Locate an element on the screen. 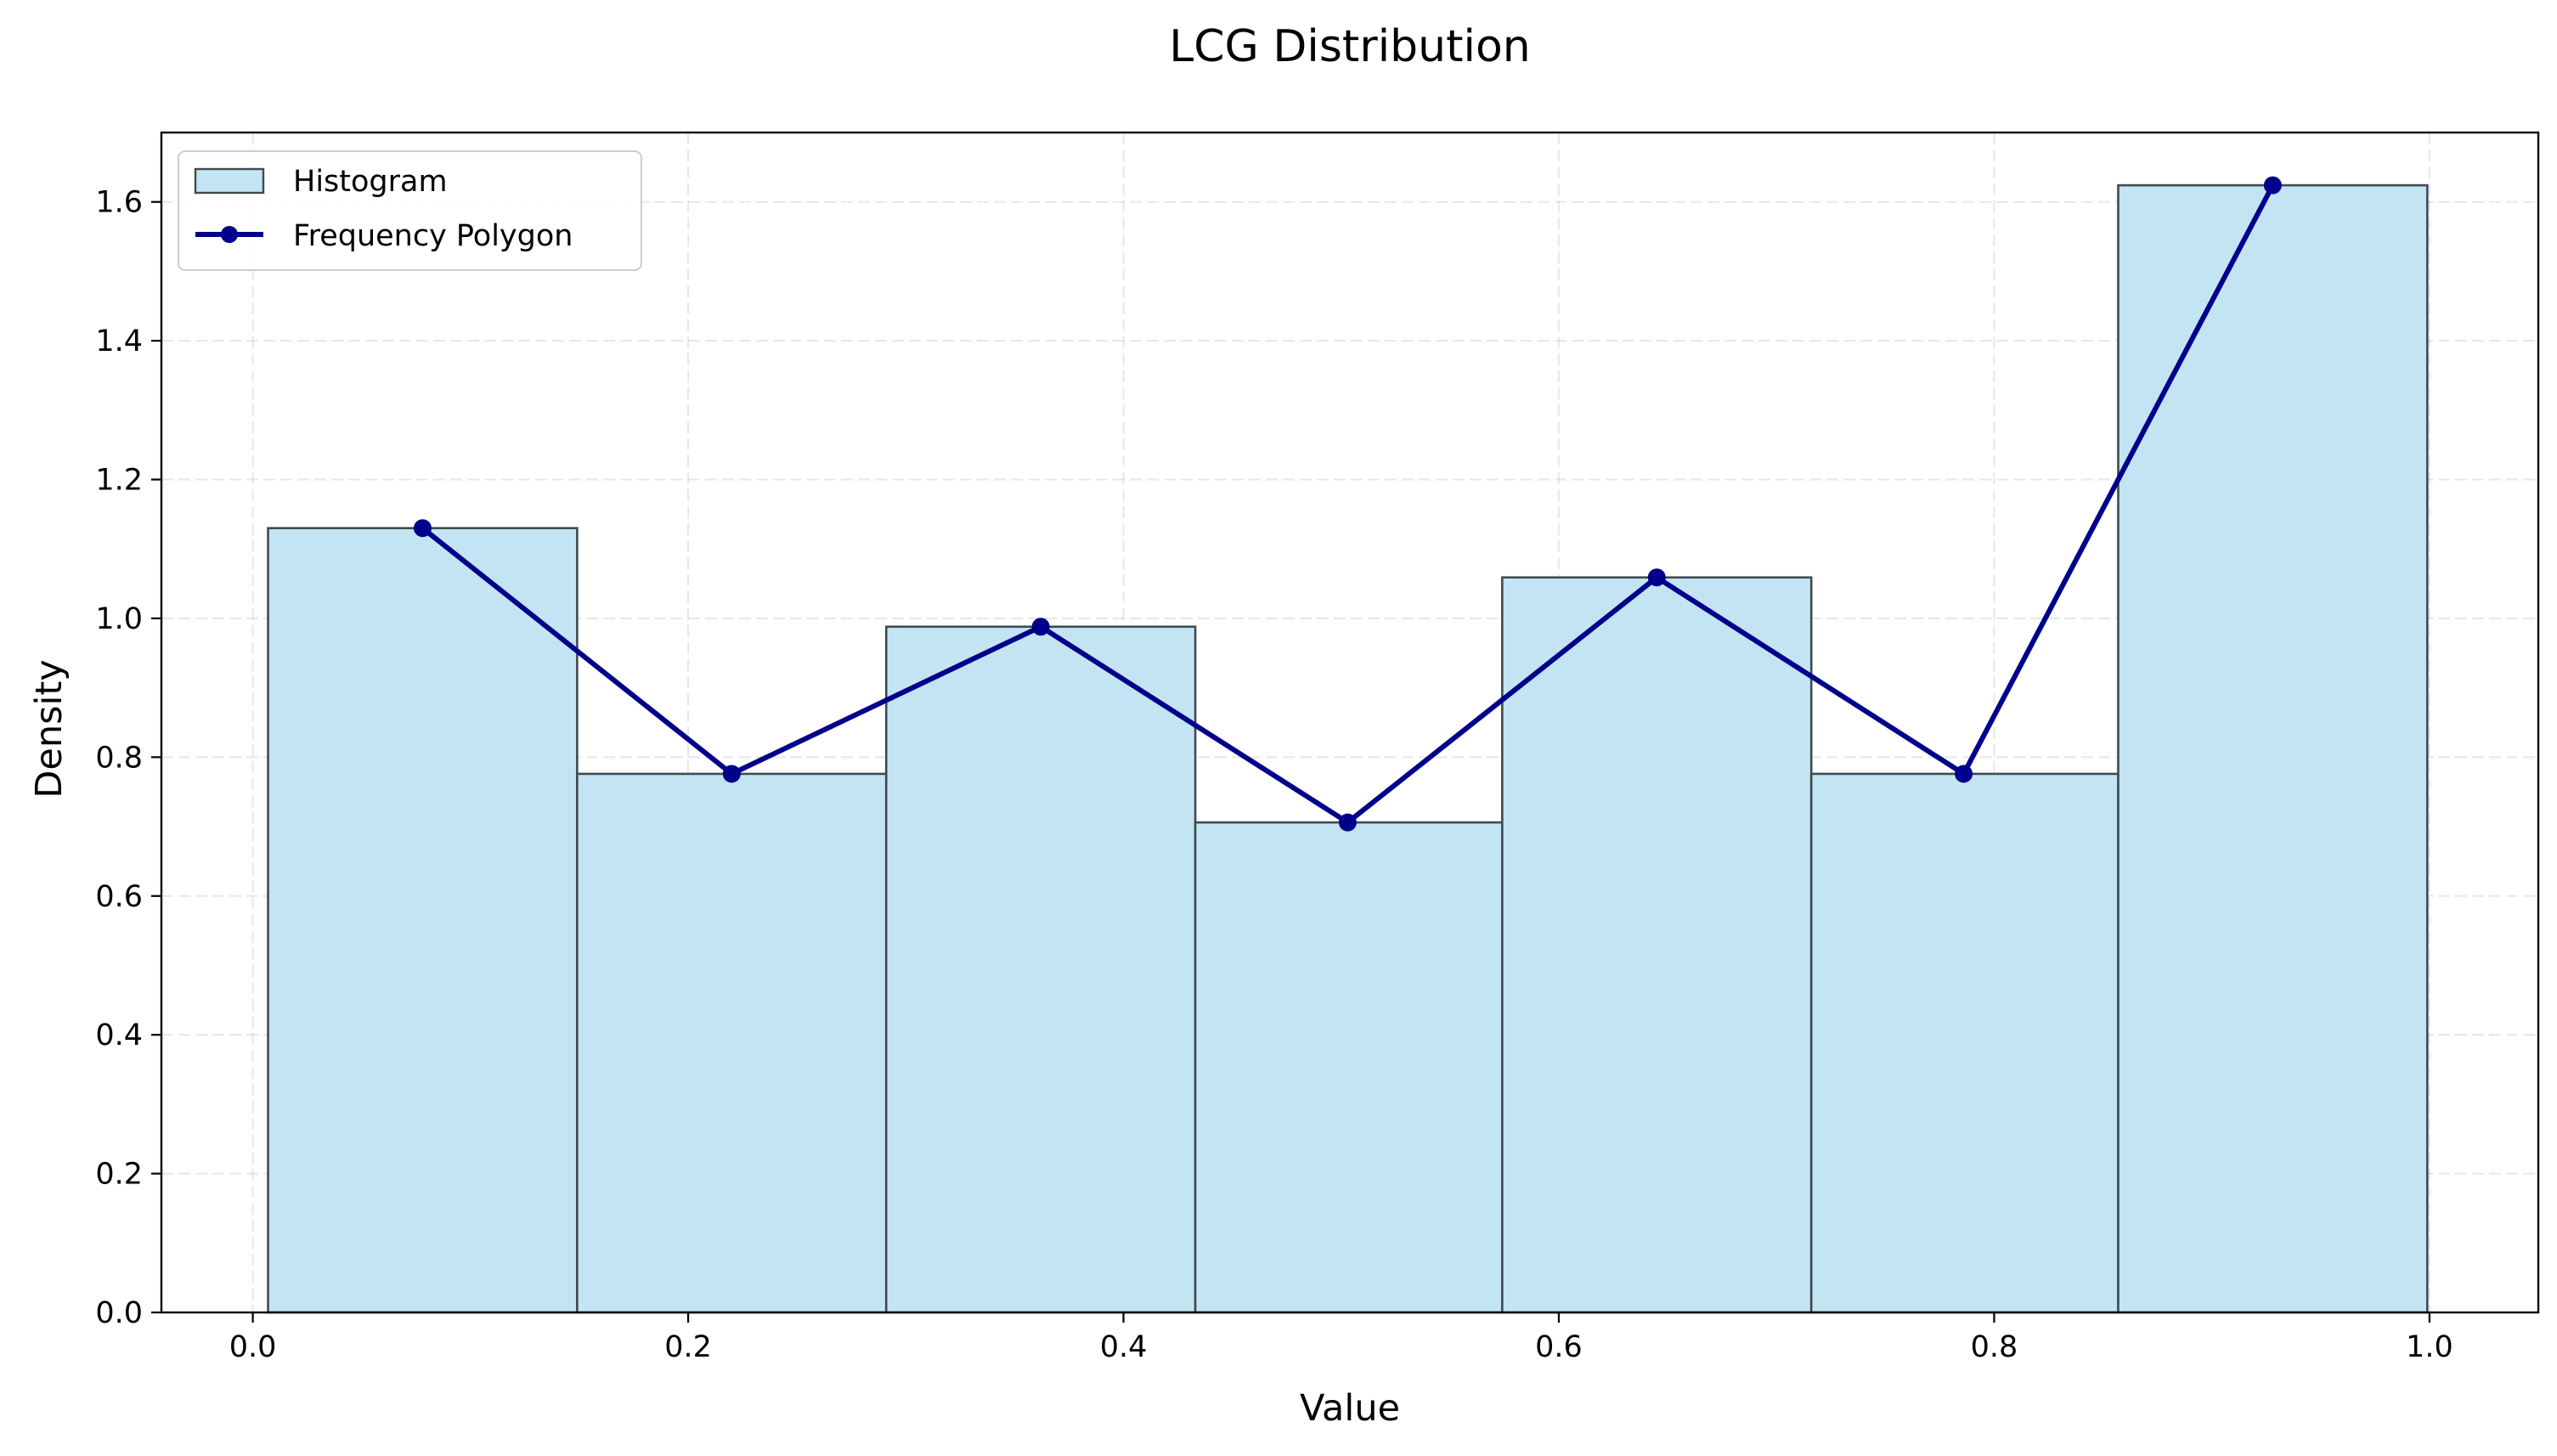  x-tick-label: 0.4 is located at coordinates (1124, 1347).